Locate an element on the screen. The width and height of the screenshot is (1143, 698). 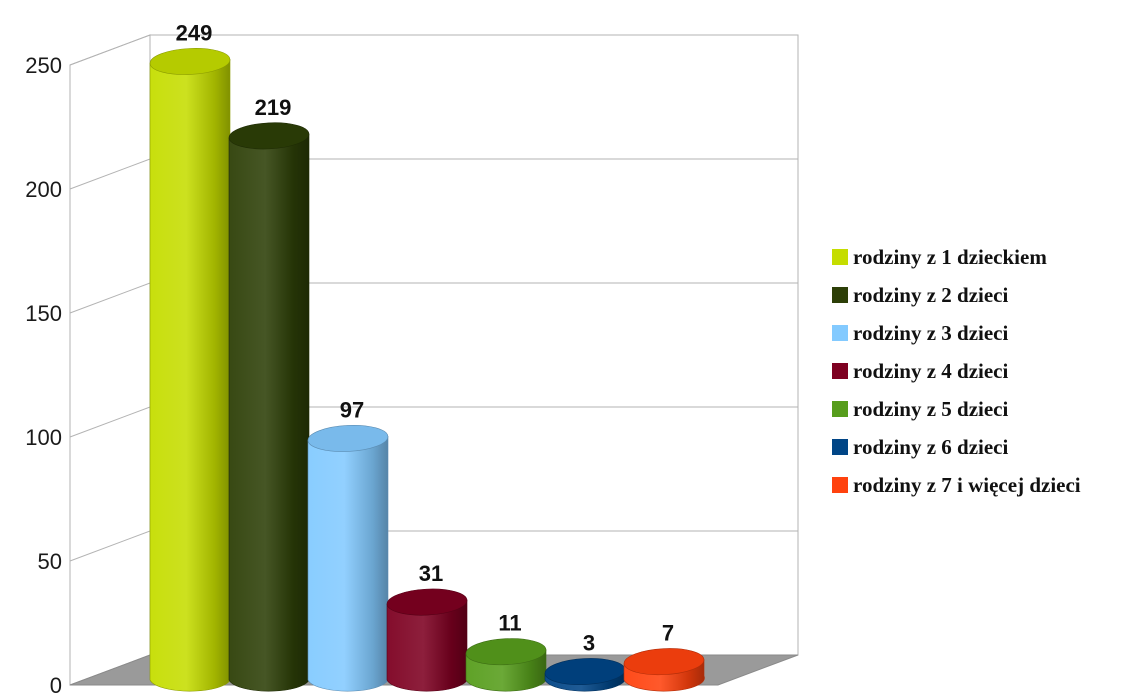
y-tick-label: 100 is located at coordinates (43, 437).